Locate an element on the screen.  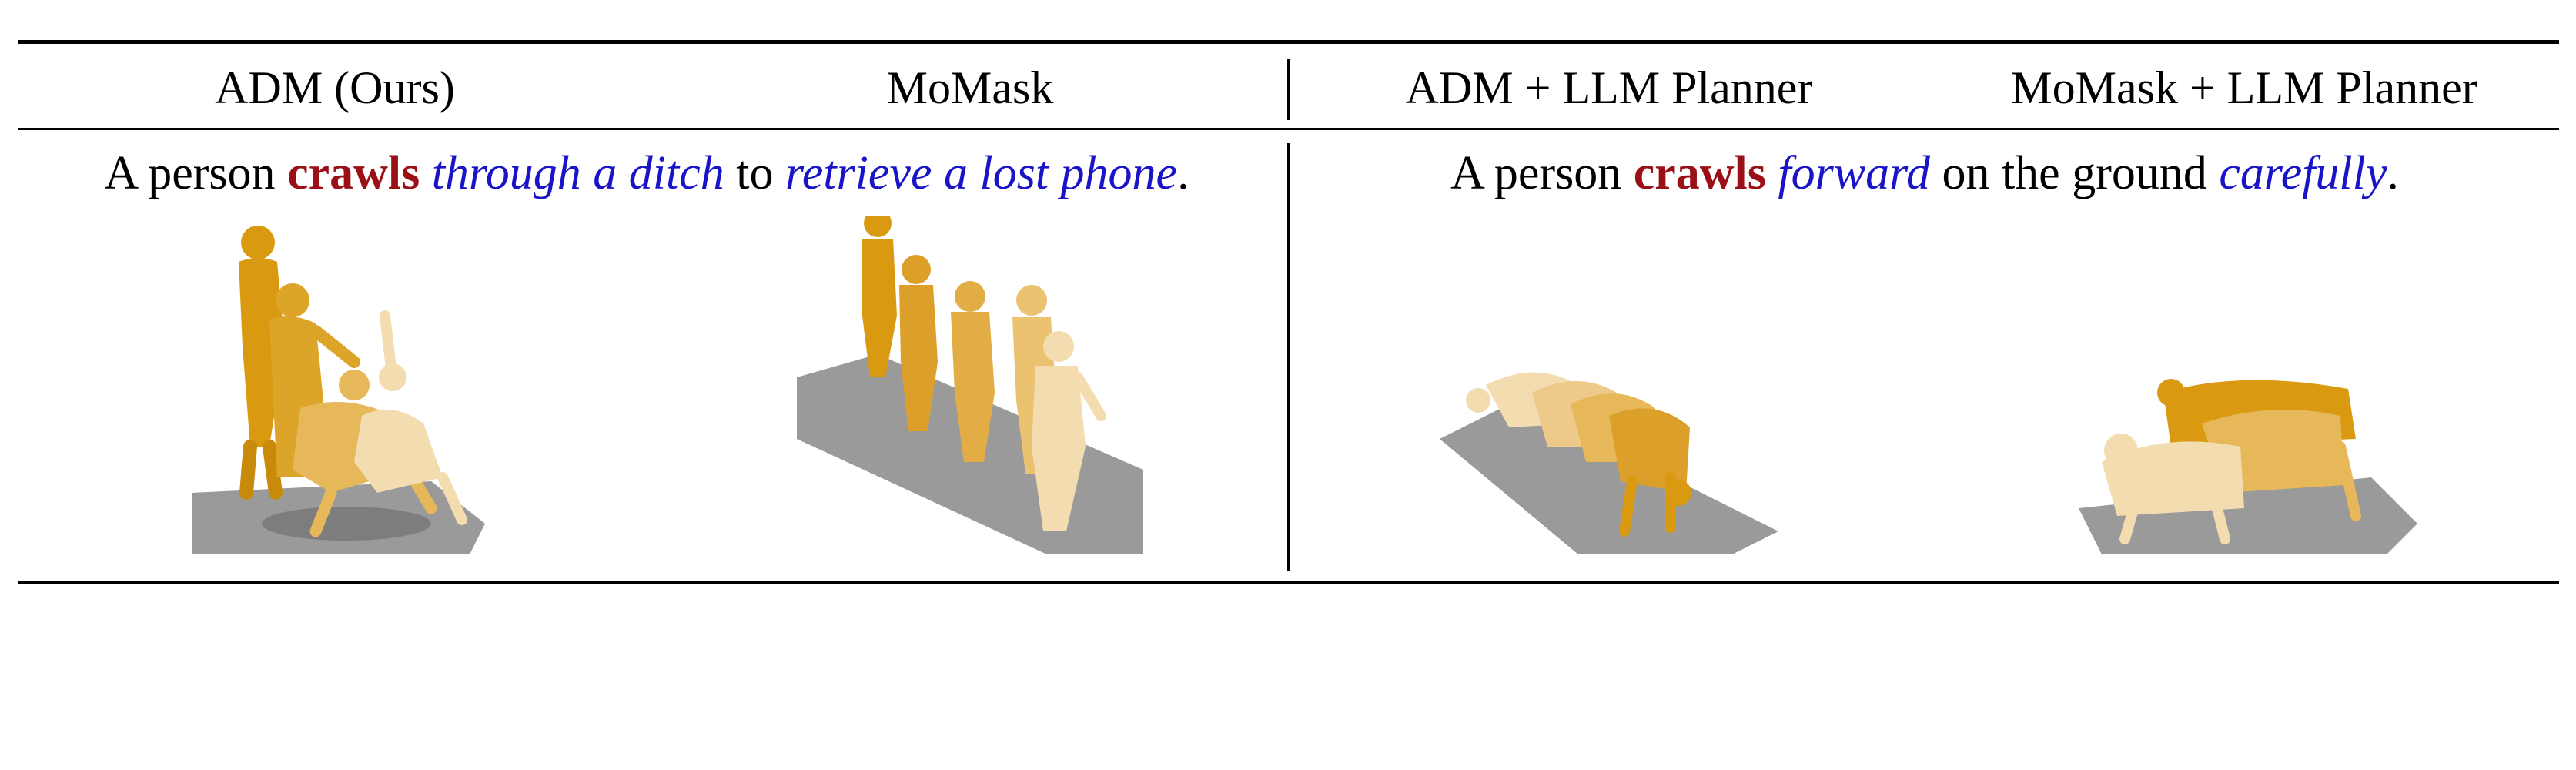
header-adm-llm-planner: ADM + LLM Planner is located at coordinates (1609, 87).